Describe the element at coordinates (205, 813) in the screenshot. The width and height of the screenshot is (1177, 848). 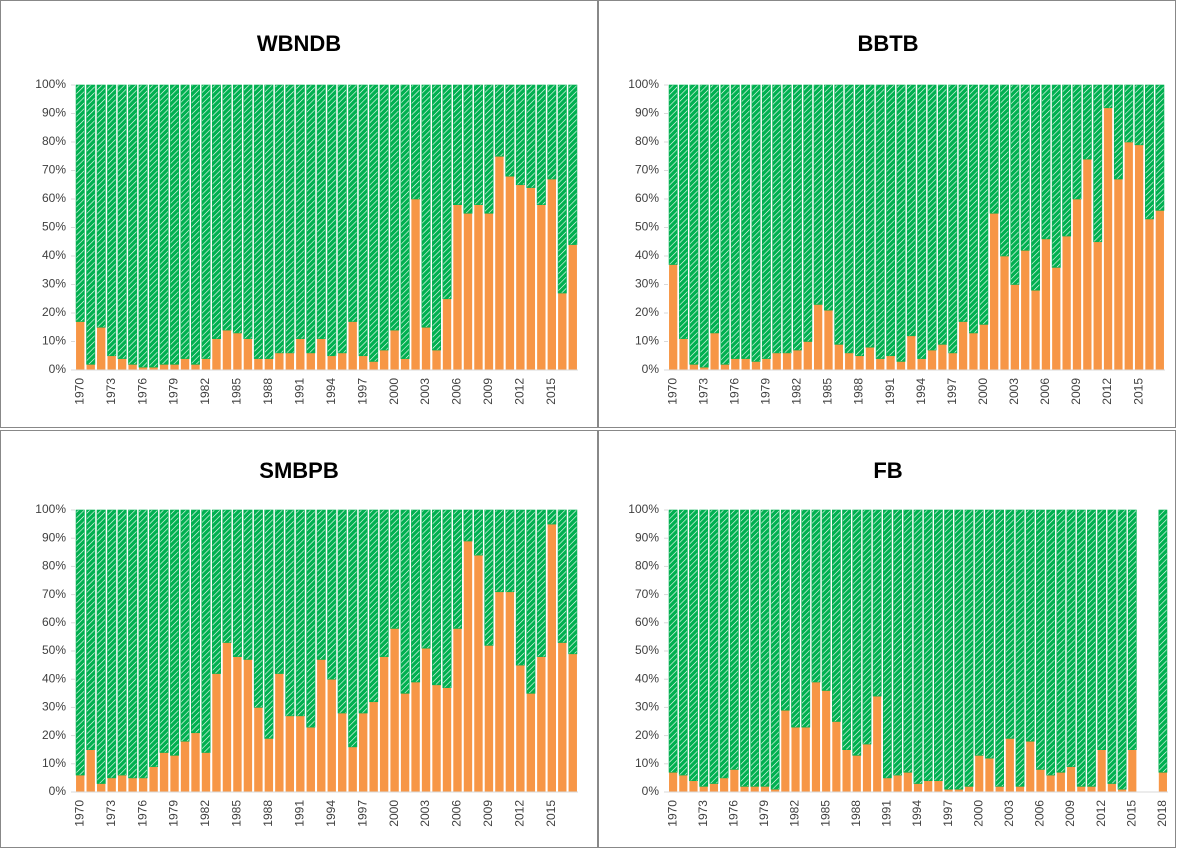
I see `x-tick-label: 1982` at that location.